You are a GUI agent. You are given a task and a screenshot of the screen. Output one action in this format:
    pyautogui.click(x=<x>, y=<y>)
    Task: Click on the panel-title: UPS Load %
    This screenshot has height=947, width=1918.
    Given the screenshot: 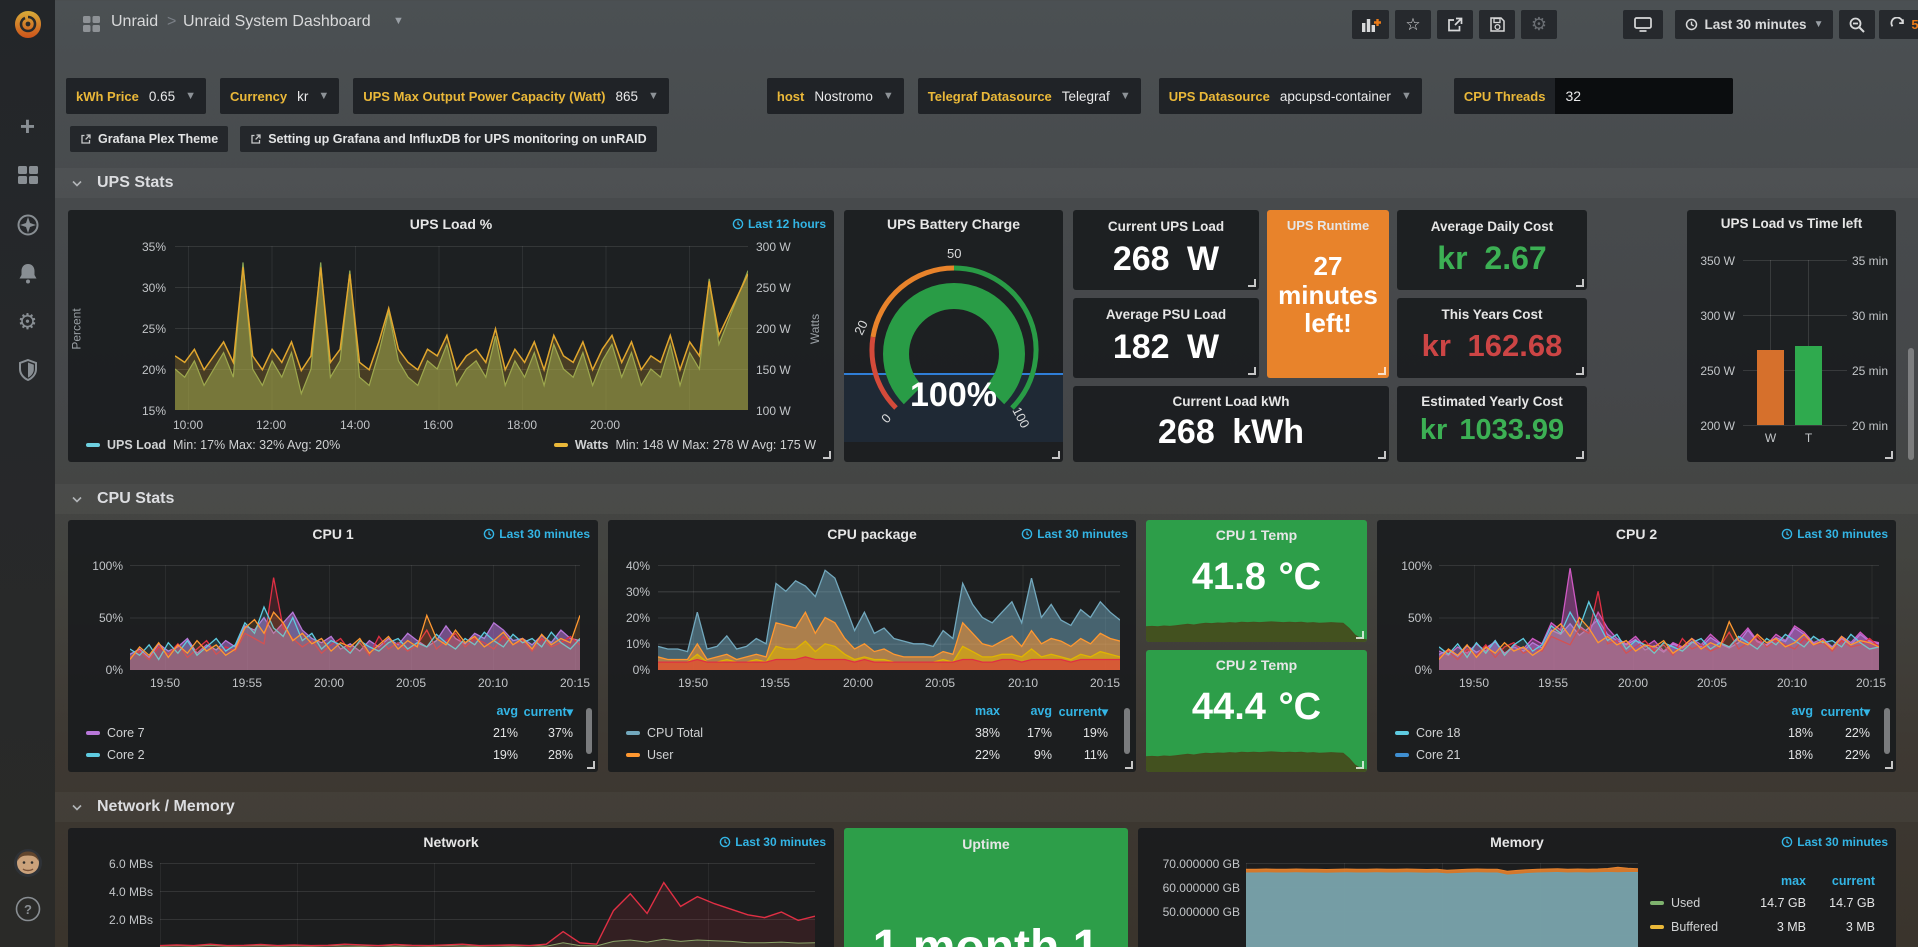 What is the action you would take?
    pyautogui.click(x=451, y=224)
    